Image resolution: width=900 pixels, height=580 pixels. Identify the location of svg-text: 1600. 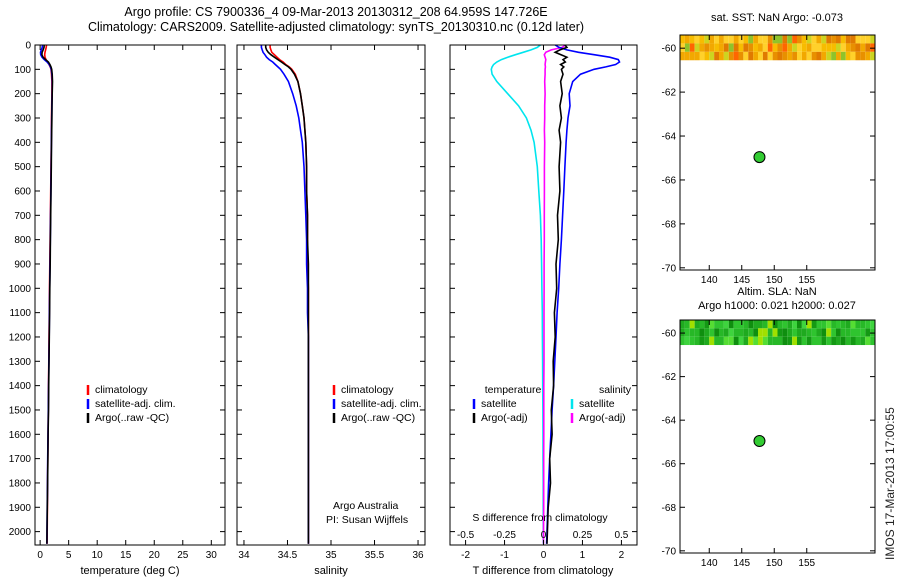
(20, 435).